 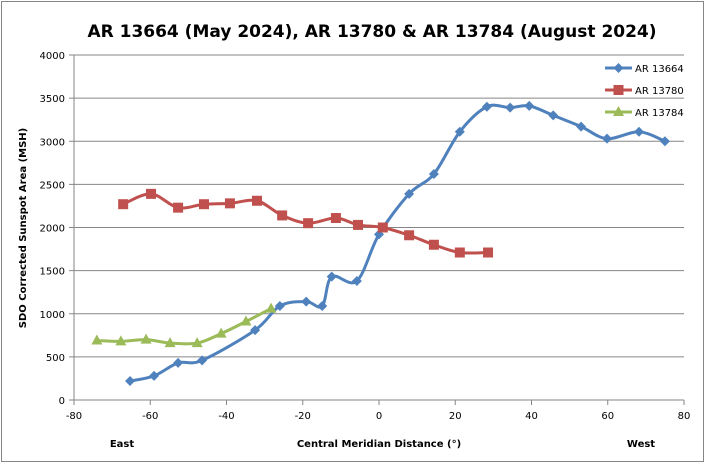 What do you see at coordinates (52, 315) in the screenshot?
I see `y-tick-label: 1000` at bounding box center [52, 315].